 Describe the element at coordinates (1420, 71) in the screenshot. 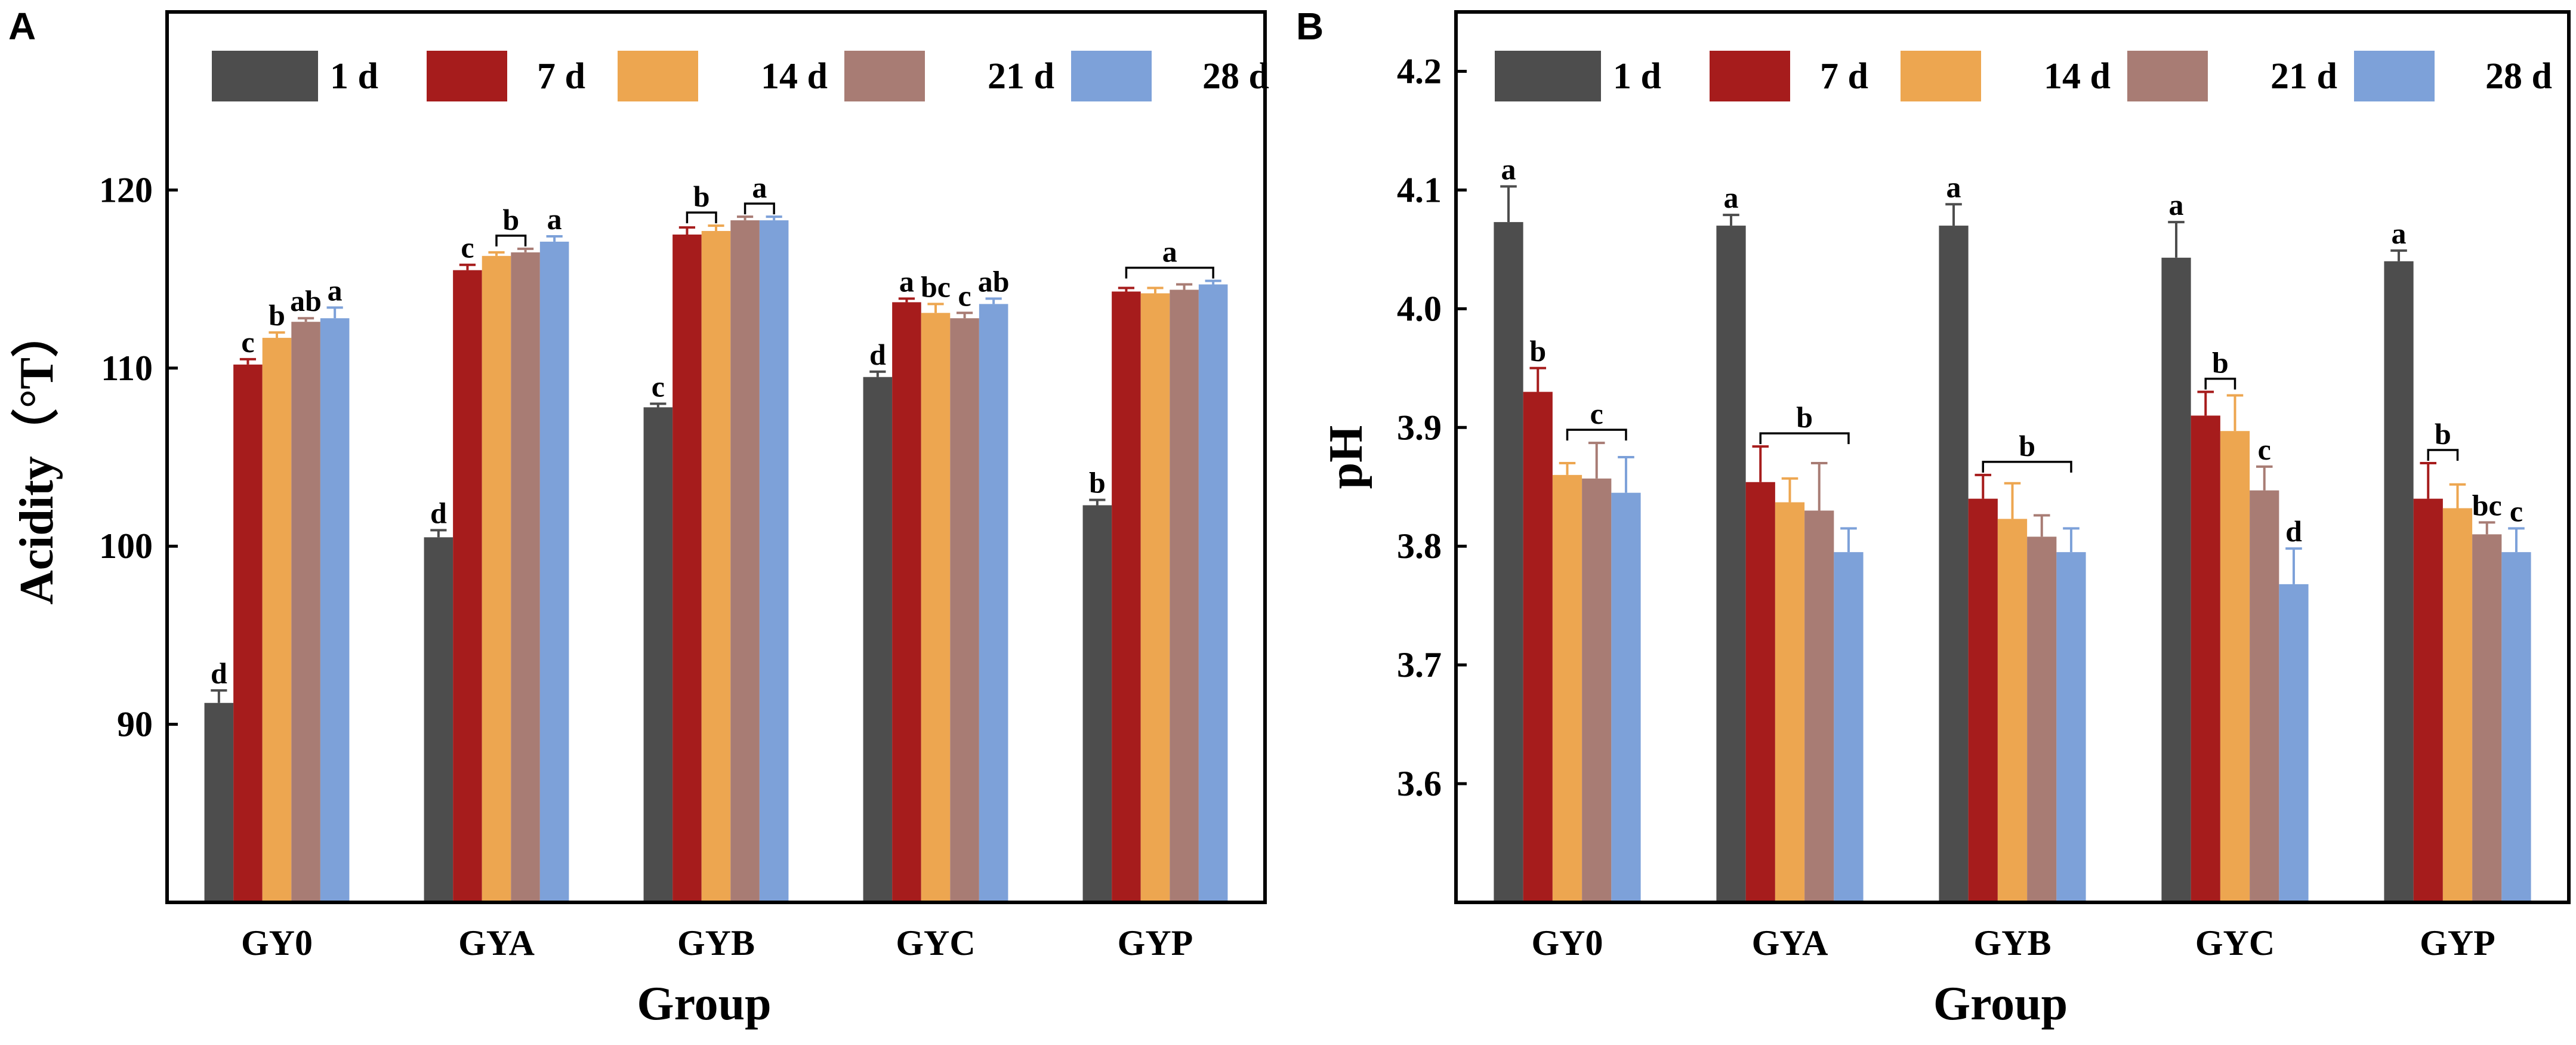

I see `panel-b-y-tick-label: 4.2` at that location.